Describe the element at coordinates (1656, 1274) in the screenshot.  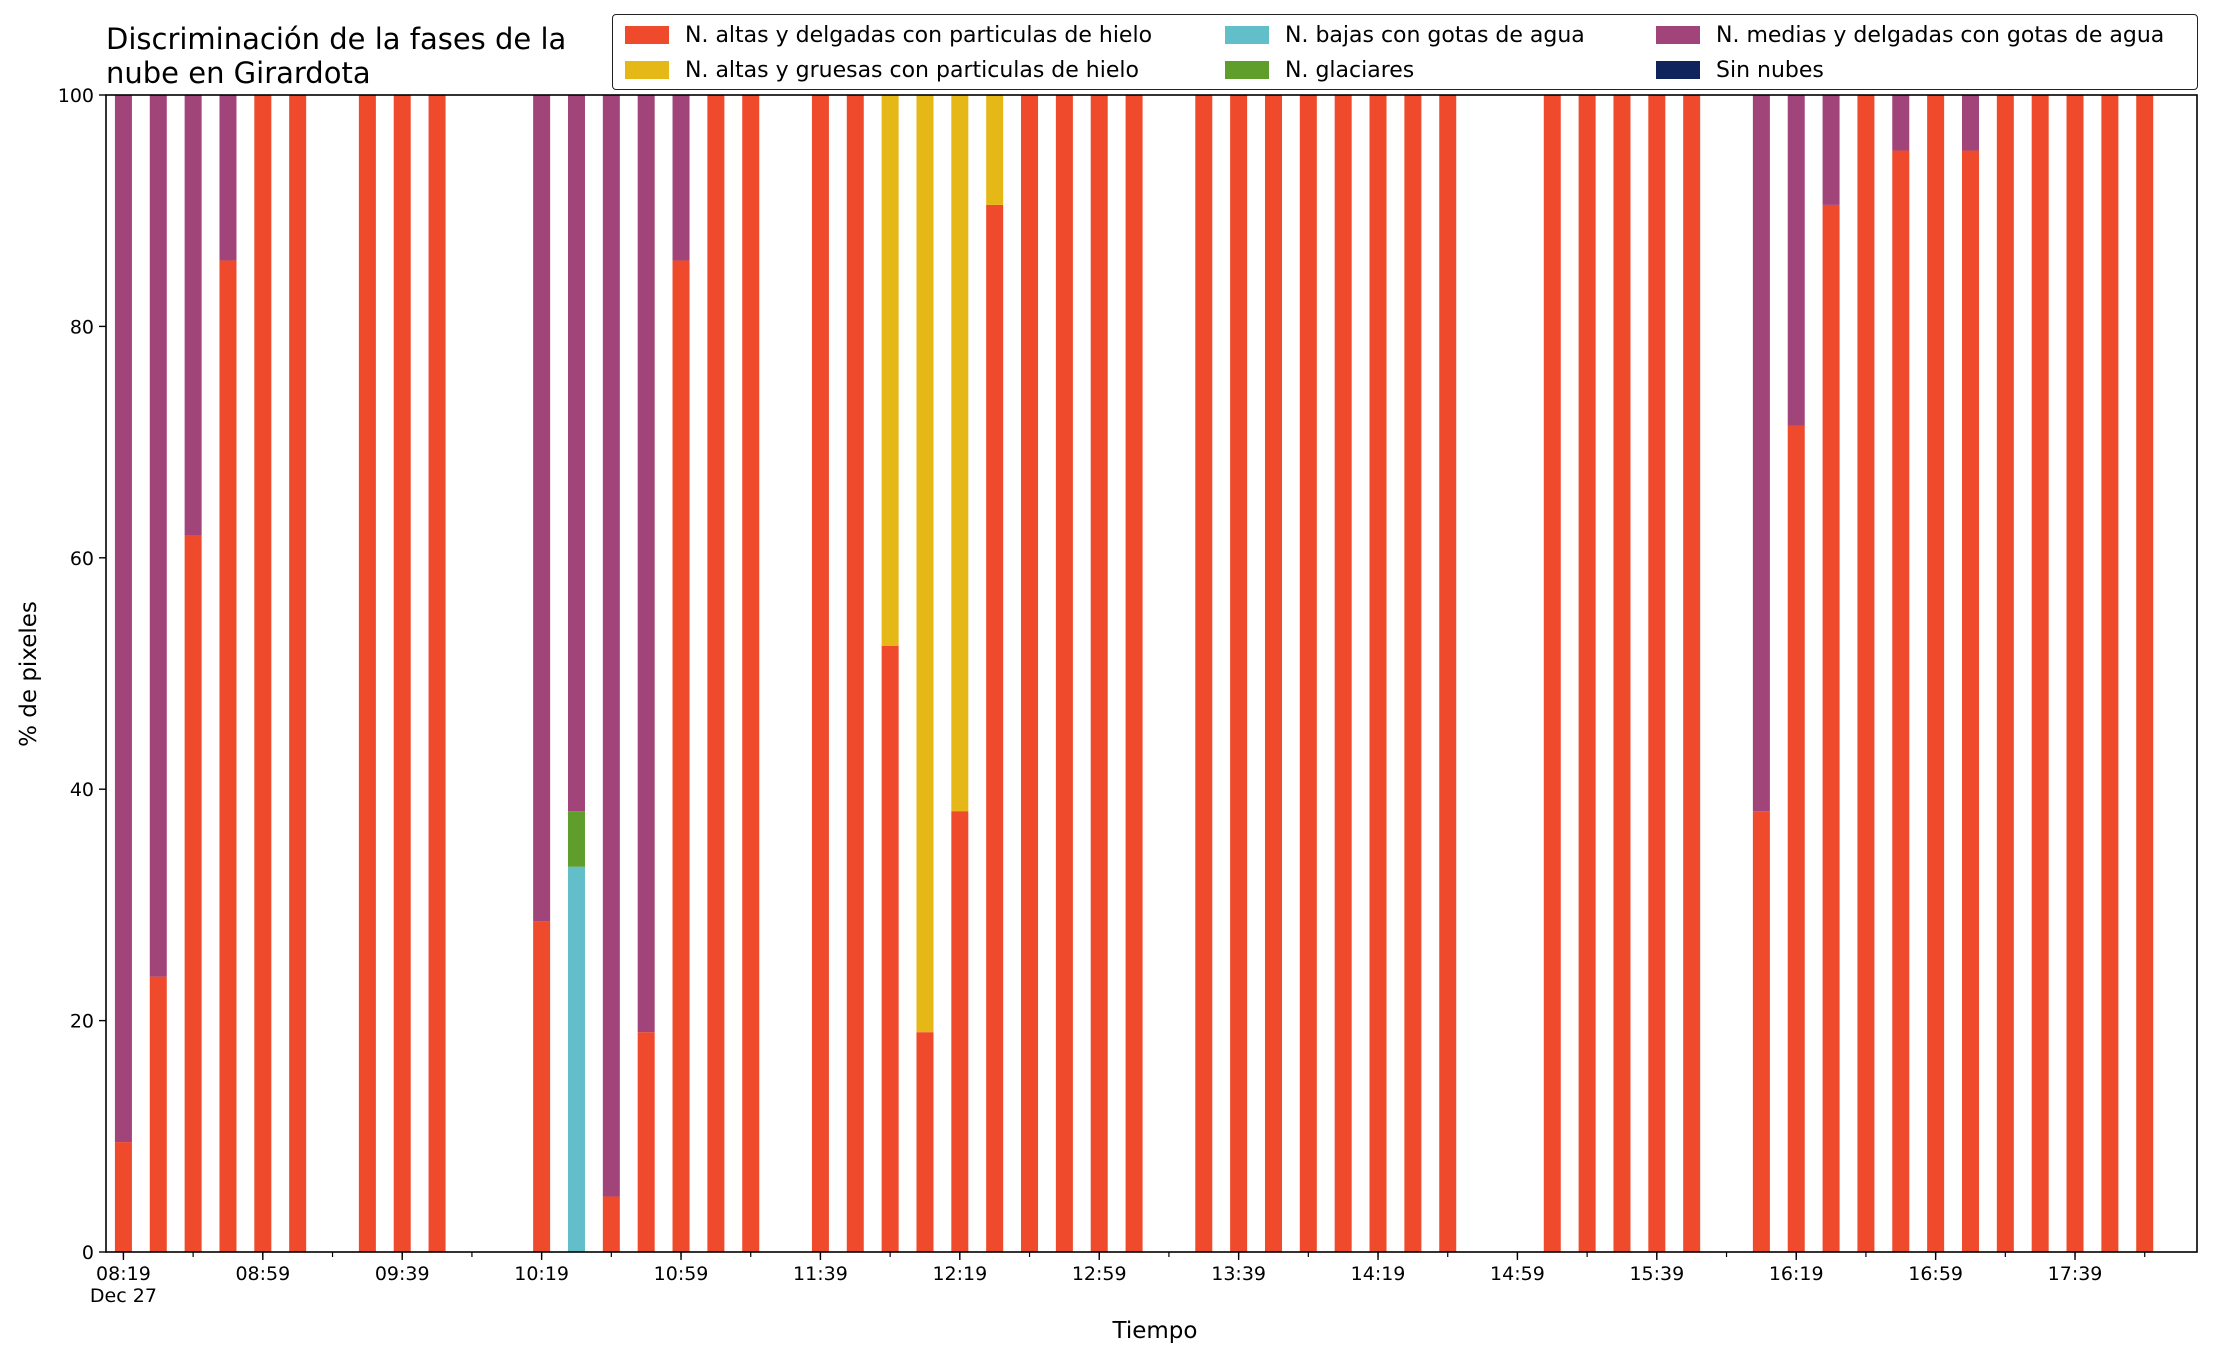
I see `x-tick-label: 15:39` at that location.